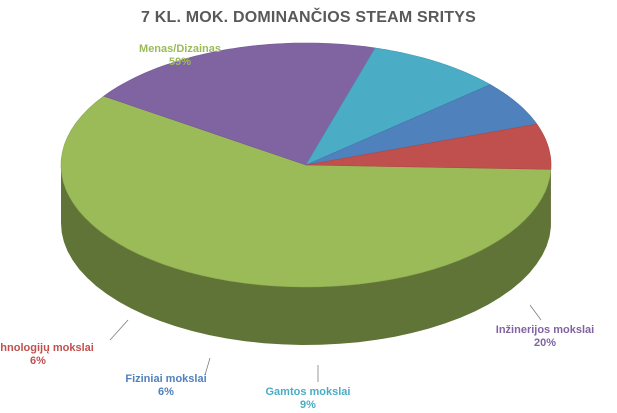 The width and height of the screenshot is (617, 413). Describe the element at coordinates (47, 348) in the screenshot. I see `slice-label-name: Technologijų mokslai` at that location.